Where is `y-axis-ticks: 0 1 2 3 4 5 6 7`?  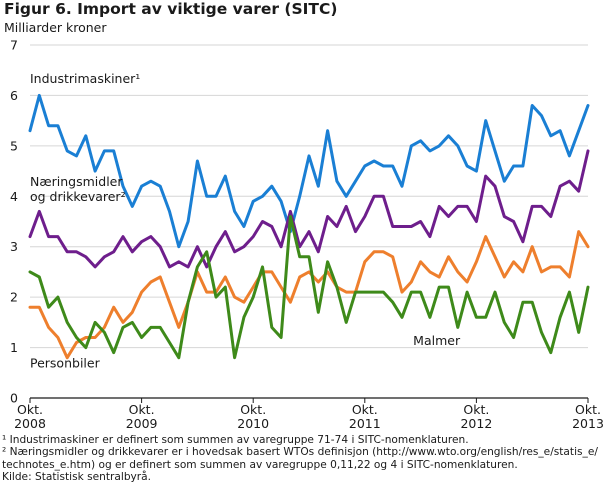 y-axis-ticks: 0 1 2 3 4 5 6 7 is located at coordinates (14, 222).